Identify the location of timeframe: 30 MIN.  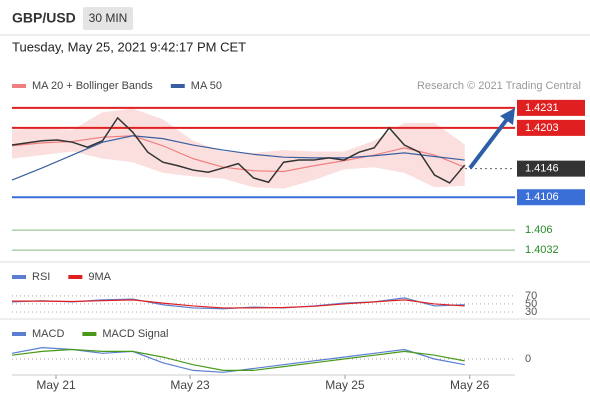
(108, 18).